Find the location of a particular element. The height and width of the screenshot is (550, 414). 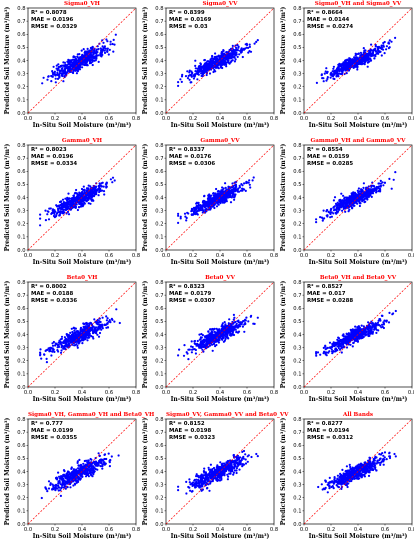

y-tick-label: 0.1 is located at coordinates (297, 101).